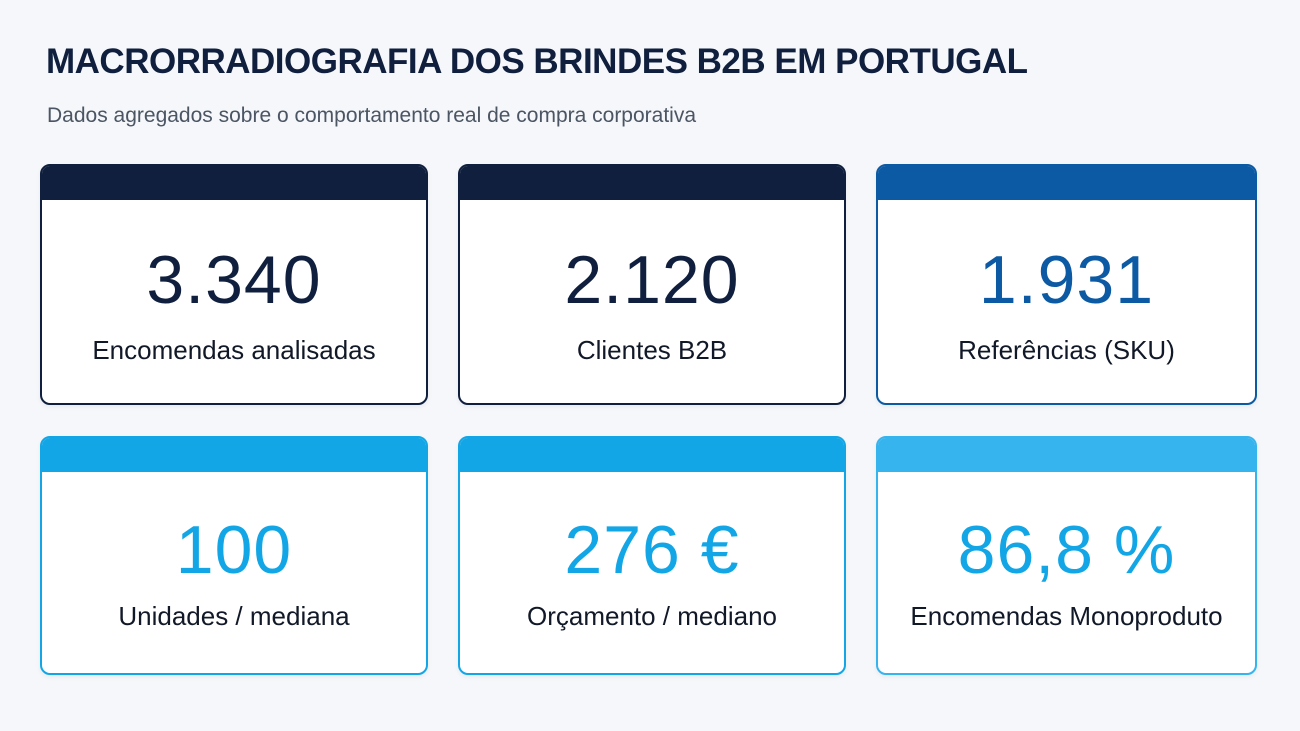 Image resolution: width=1300 pixels, height=731 pixels. What do you see at coordinates (1066, 616) in the screenshot?
I see `kpi-label: Encomendas Monoproduto` at bounding box center [1066, 616].